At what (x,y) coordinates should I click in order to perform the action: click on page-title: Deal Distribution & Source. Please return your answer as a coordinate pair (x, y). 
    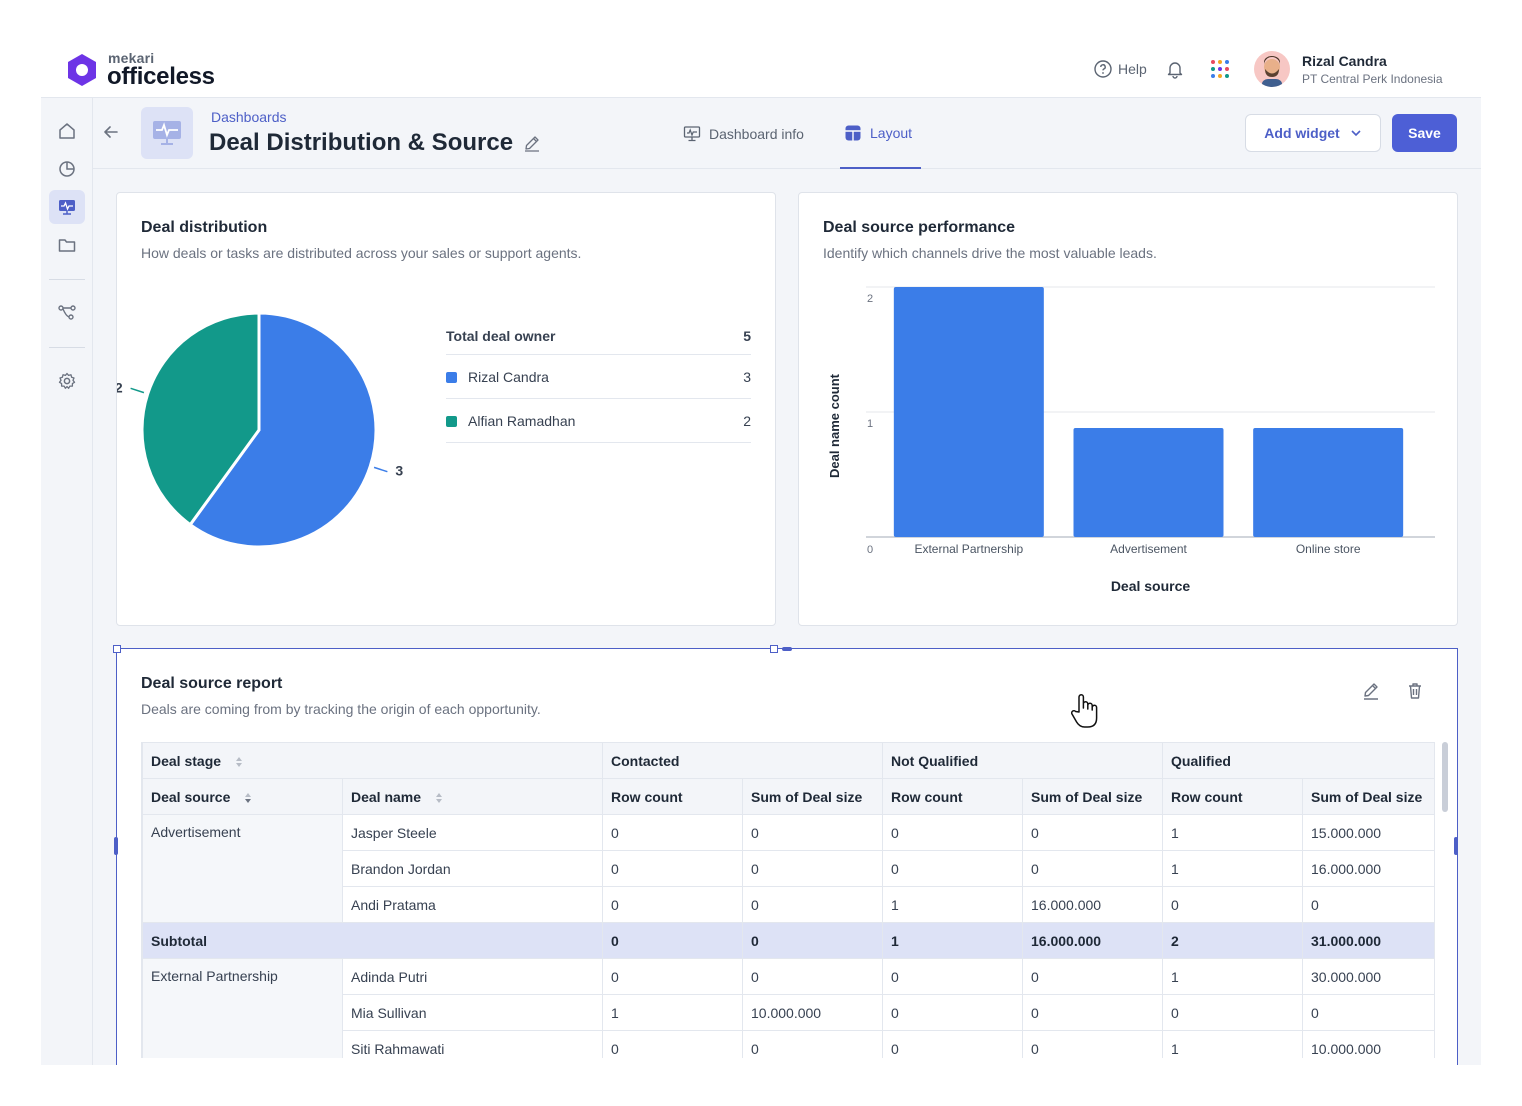
    Looking at the image, I should click on (375, 143).